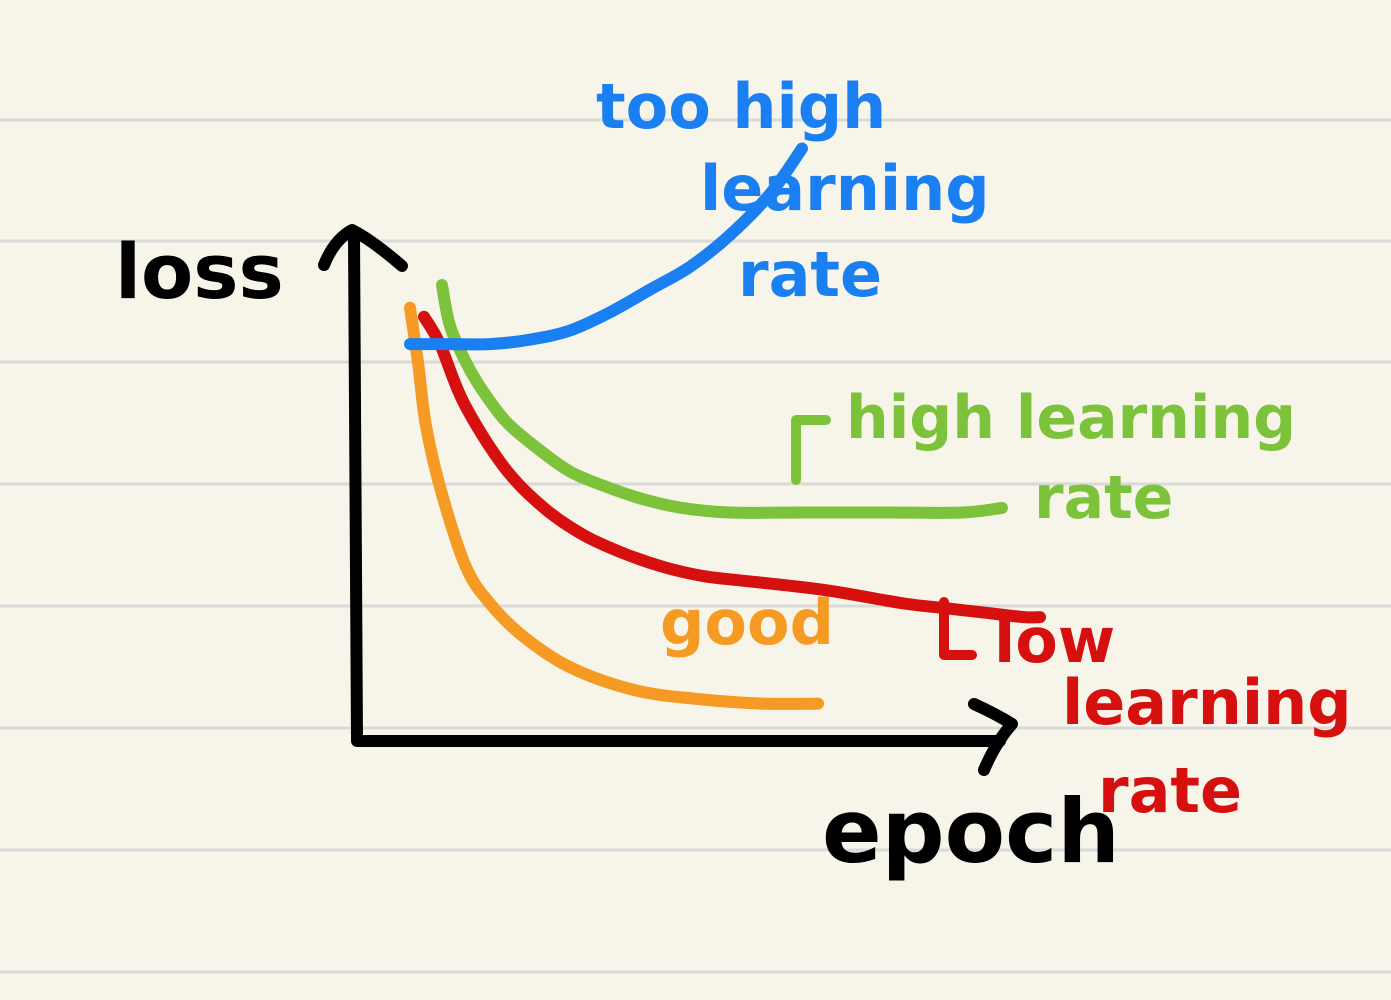 The height and width of the screenshot is (1000, 1391). I want to click on label-too-high-line1: too high, so click(741, 106).